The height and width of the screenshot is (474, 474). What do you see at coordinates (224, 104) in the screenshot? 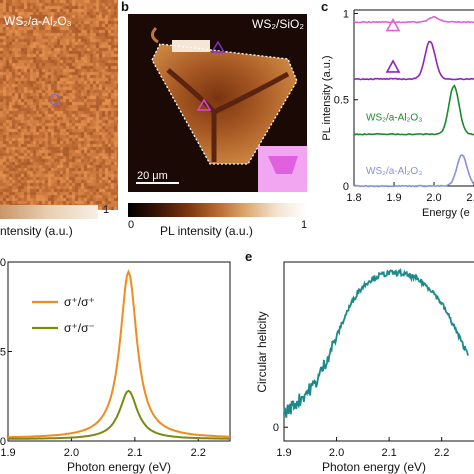
I see `flake-shape` at bounding box center [224, 104].